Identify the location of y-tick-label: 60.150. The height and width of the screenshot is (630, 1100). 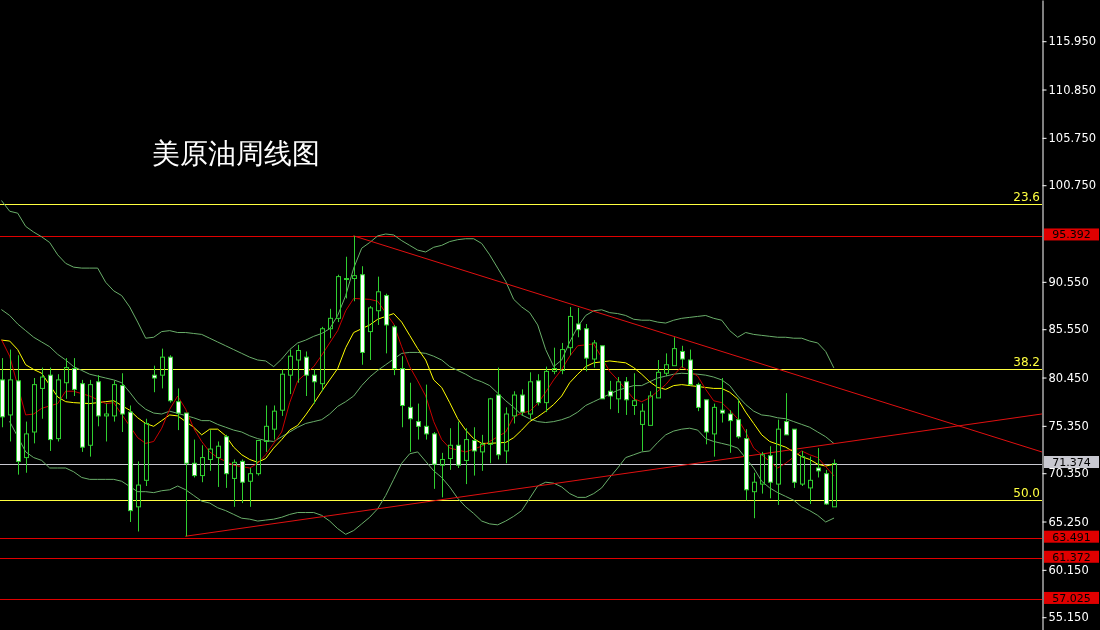
(1068, 570).